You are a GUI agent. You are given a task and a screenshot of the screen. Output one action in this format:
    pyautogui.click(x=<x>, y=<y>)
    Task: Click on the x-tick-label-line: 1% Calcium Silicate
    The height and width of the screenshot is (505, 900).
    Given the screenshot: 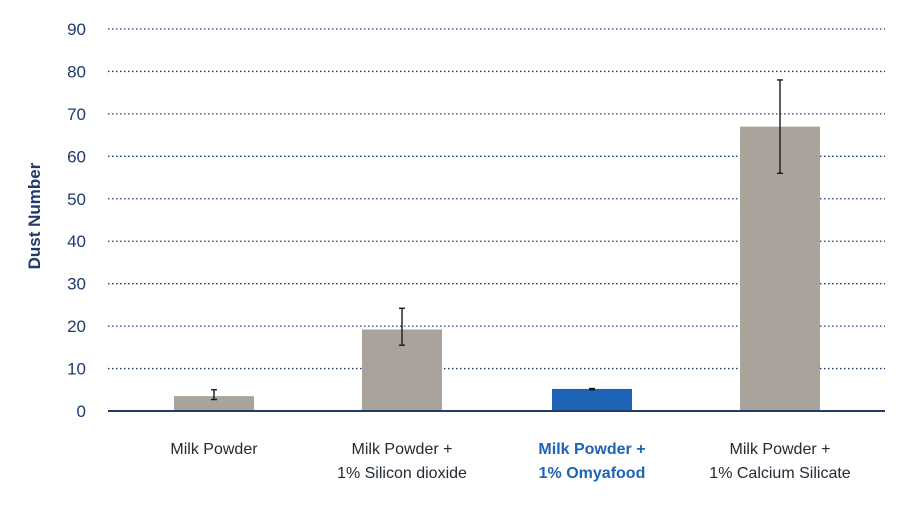 What is the action you would take?
    pyautogui.click(x=779, y=473)
    